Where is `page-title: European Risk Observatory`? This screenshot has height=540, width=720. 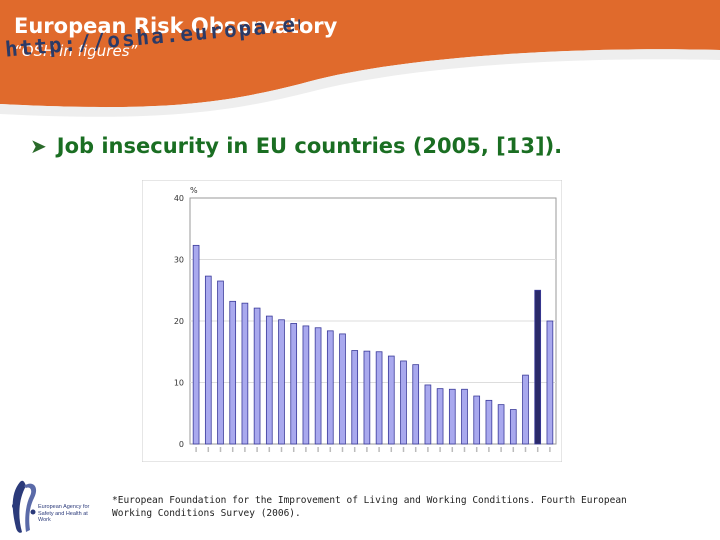 page-title: European Risk Observatory is located at coordinates (176, 26).